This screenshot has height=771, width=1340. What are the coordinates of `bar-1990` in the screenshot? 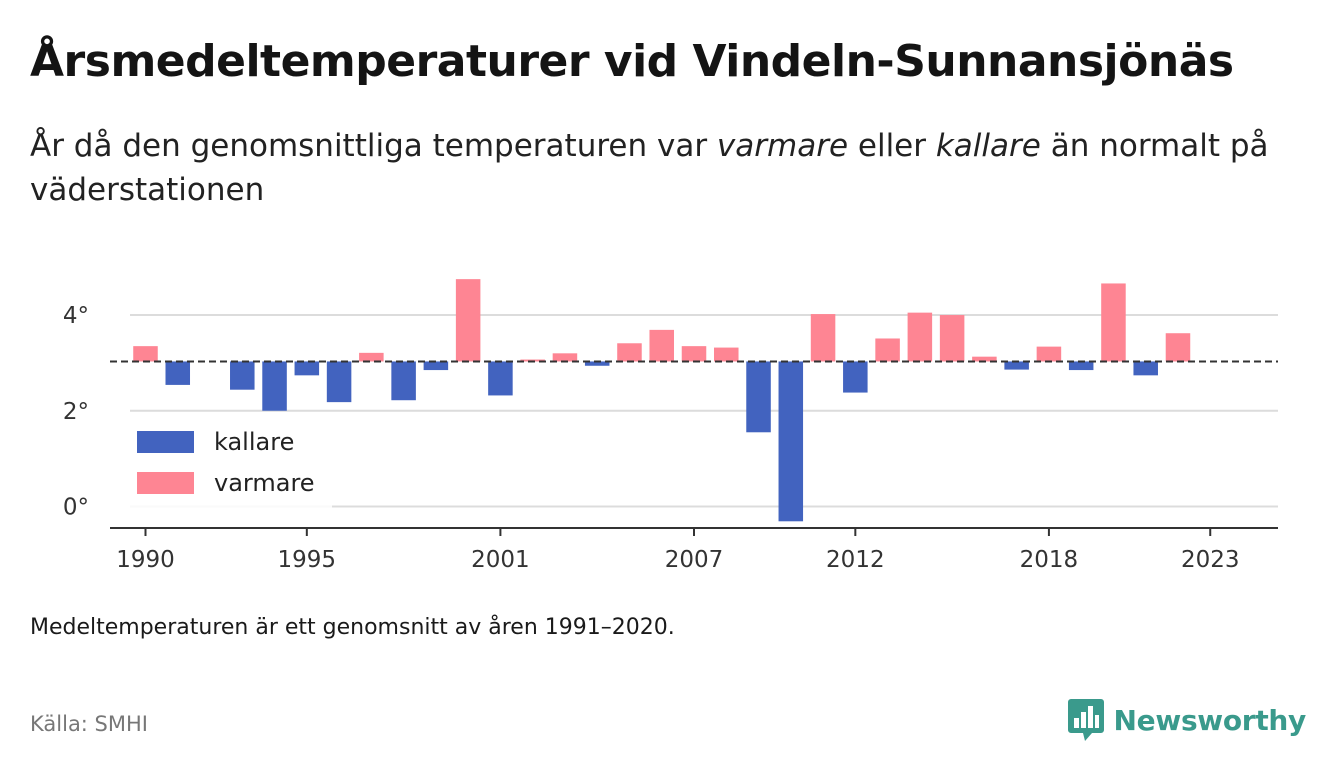 It's located at (145, 354).